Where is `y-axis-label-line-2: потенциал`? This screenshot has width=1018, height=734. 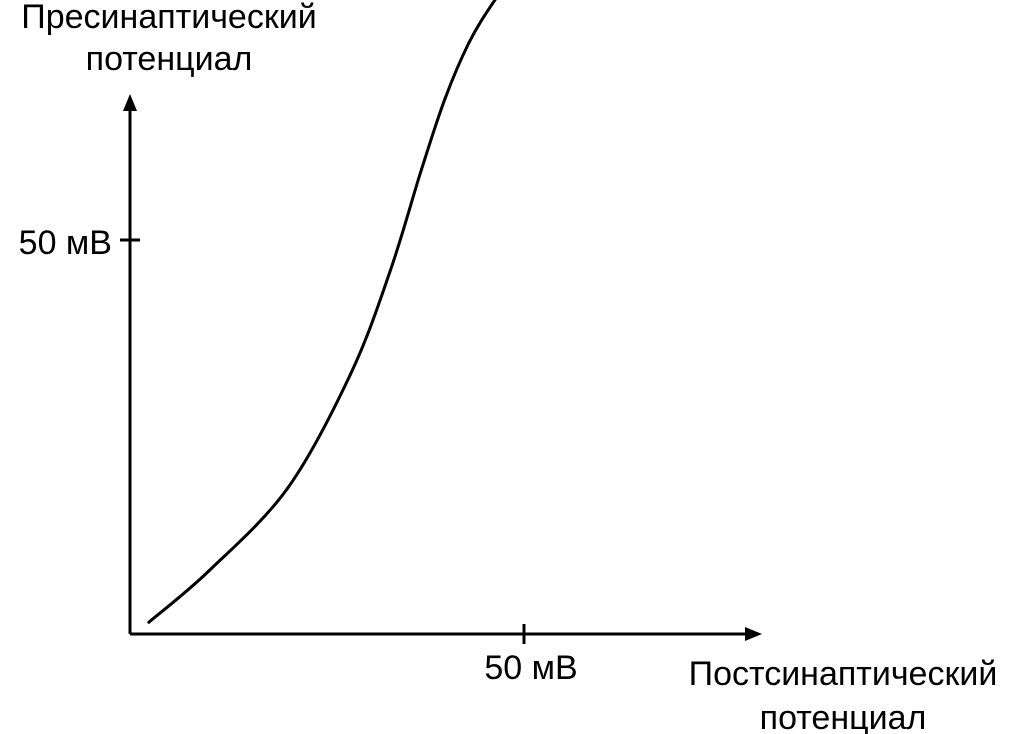
y-axis-label-line-2: потенциал is located at coordinates (169, 59).